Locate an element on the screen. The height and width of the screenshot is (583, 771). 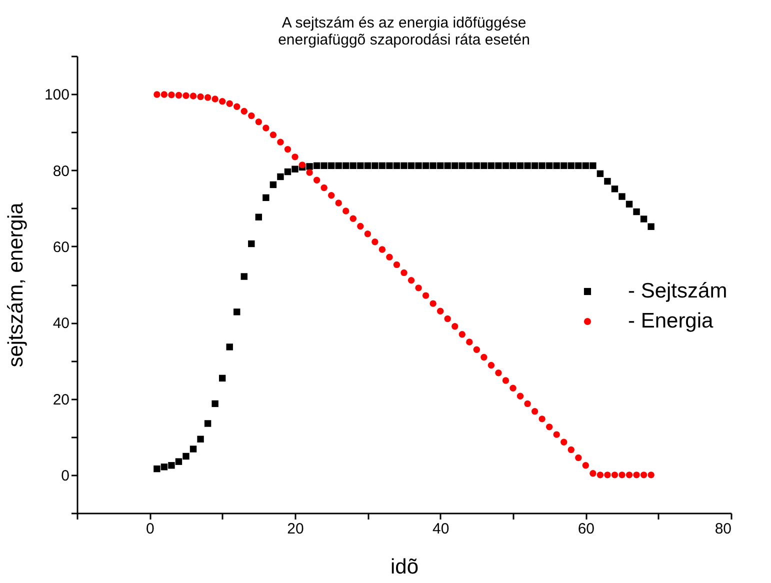
y-tick-label: 0 is located at coordinates (65, 475).